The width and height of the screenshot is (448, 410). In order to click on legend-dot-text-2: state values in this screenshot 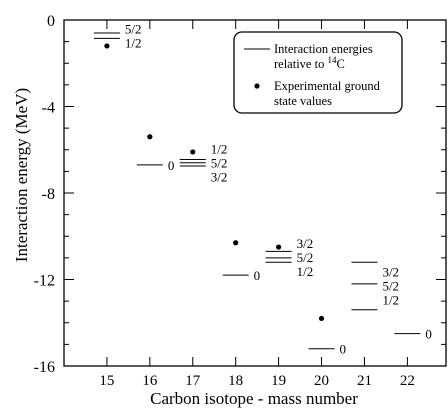, I will do `click(303, 101)`.